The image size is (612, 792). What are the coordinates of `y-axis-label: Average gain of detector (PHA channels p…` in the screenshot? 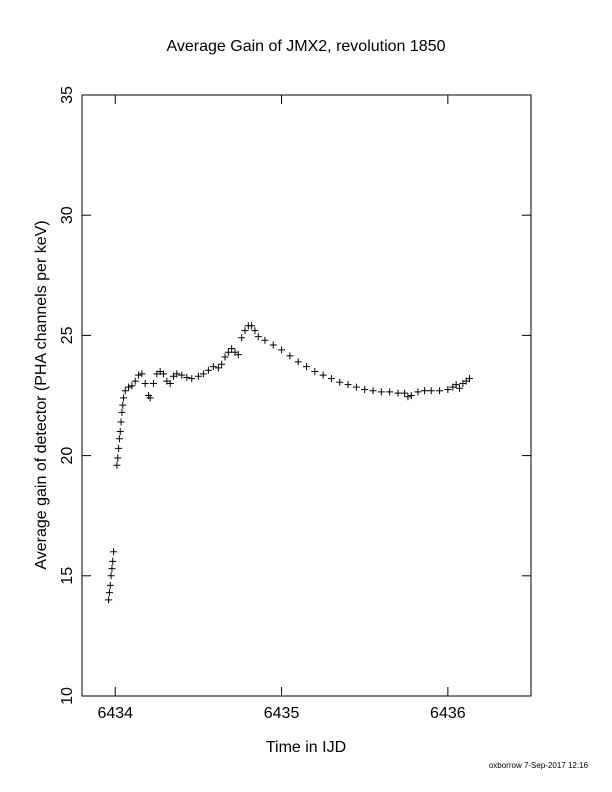 It's located at (41, 394).